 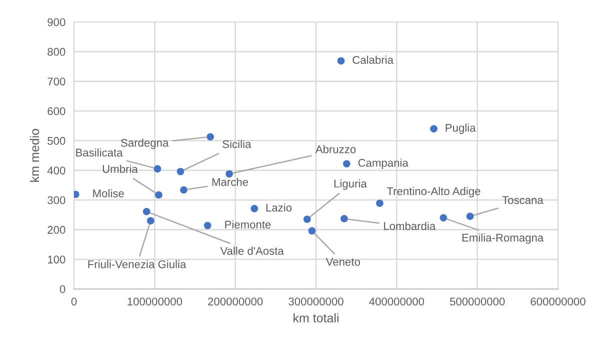 I want to click on annotation: Trentino-Alto Adige, so click(x=433, y=192).